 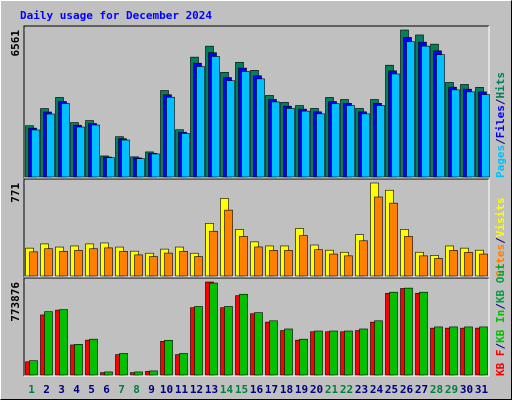 I want to click on x-tick-label: 29, so click(x=451, y=389).